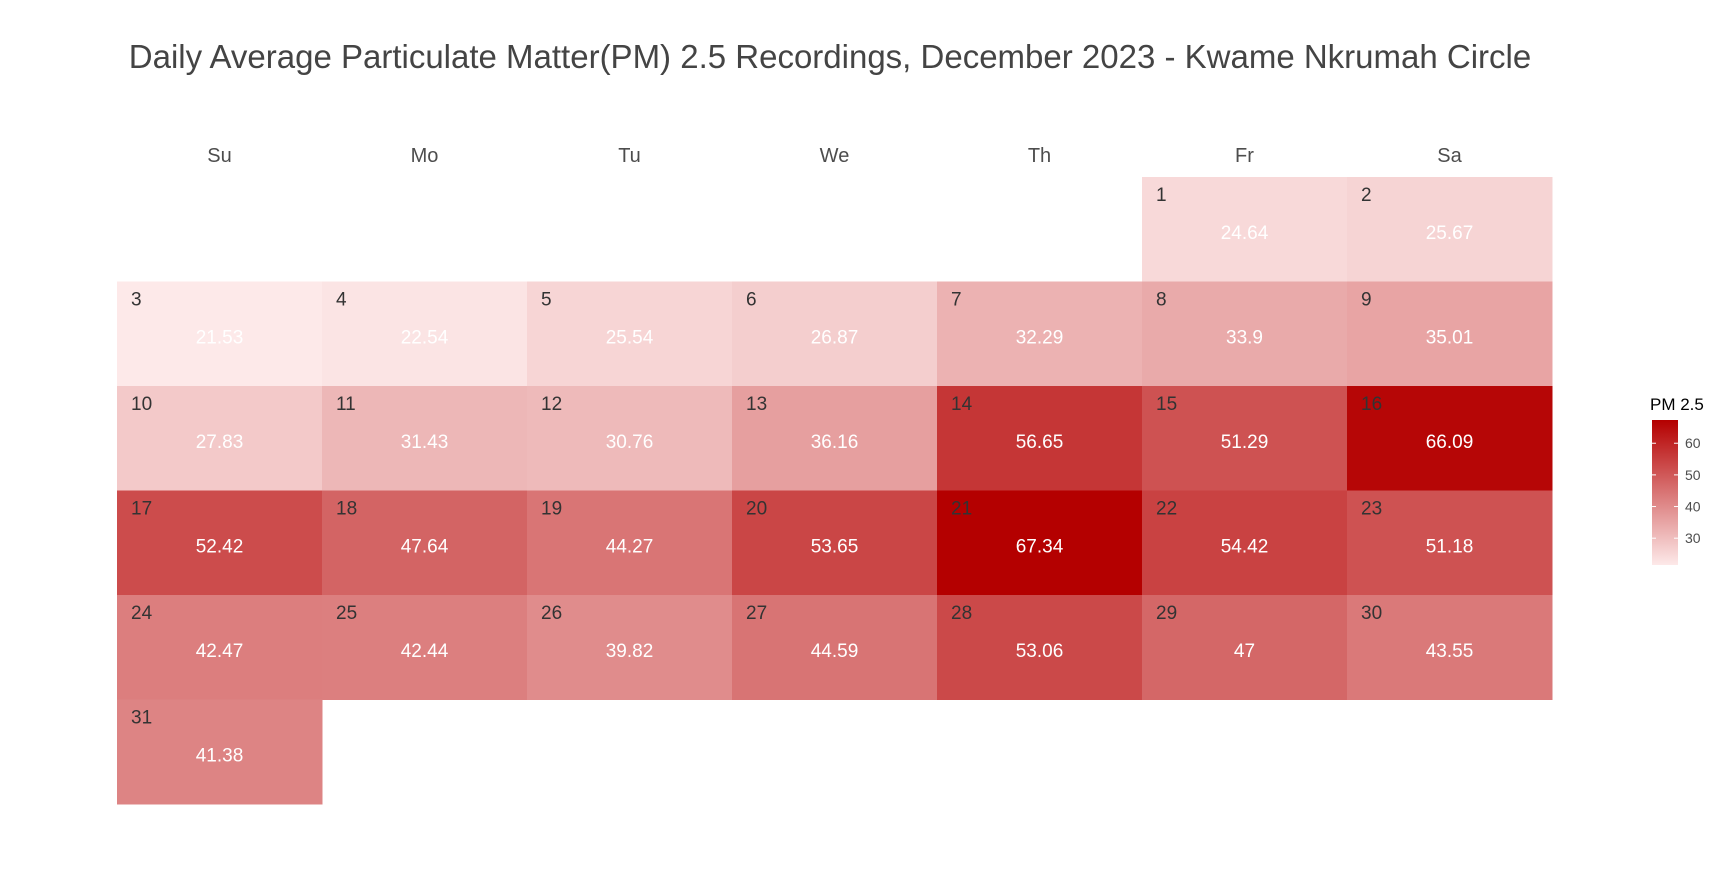  I want to click on day-value-label: 27.83, so click(220, 442).